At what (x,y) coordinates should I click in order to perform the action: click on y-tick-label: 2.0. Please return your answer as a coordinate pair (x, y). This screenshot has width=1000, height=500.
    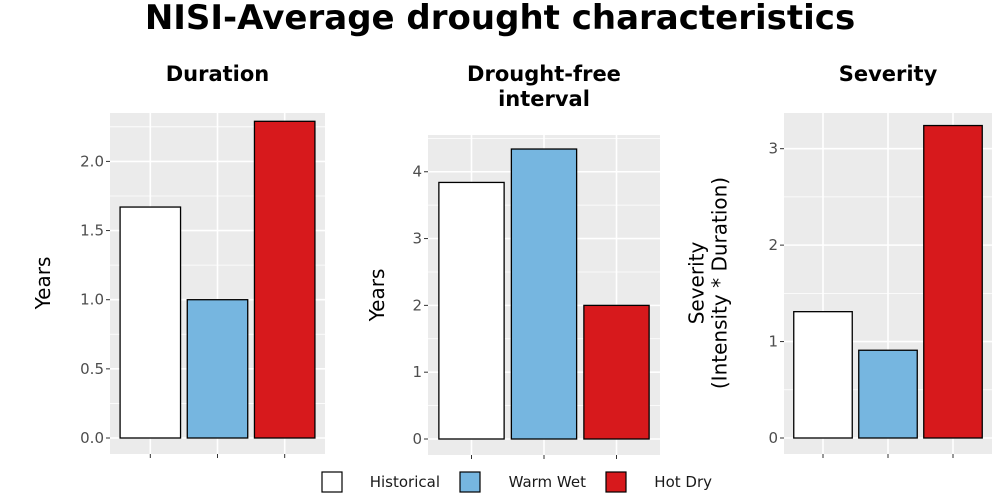
    Looking at the image, I should click on (92, 161).